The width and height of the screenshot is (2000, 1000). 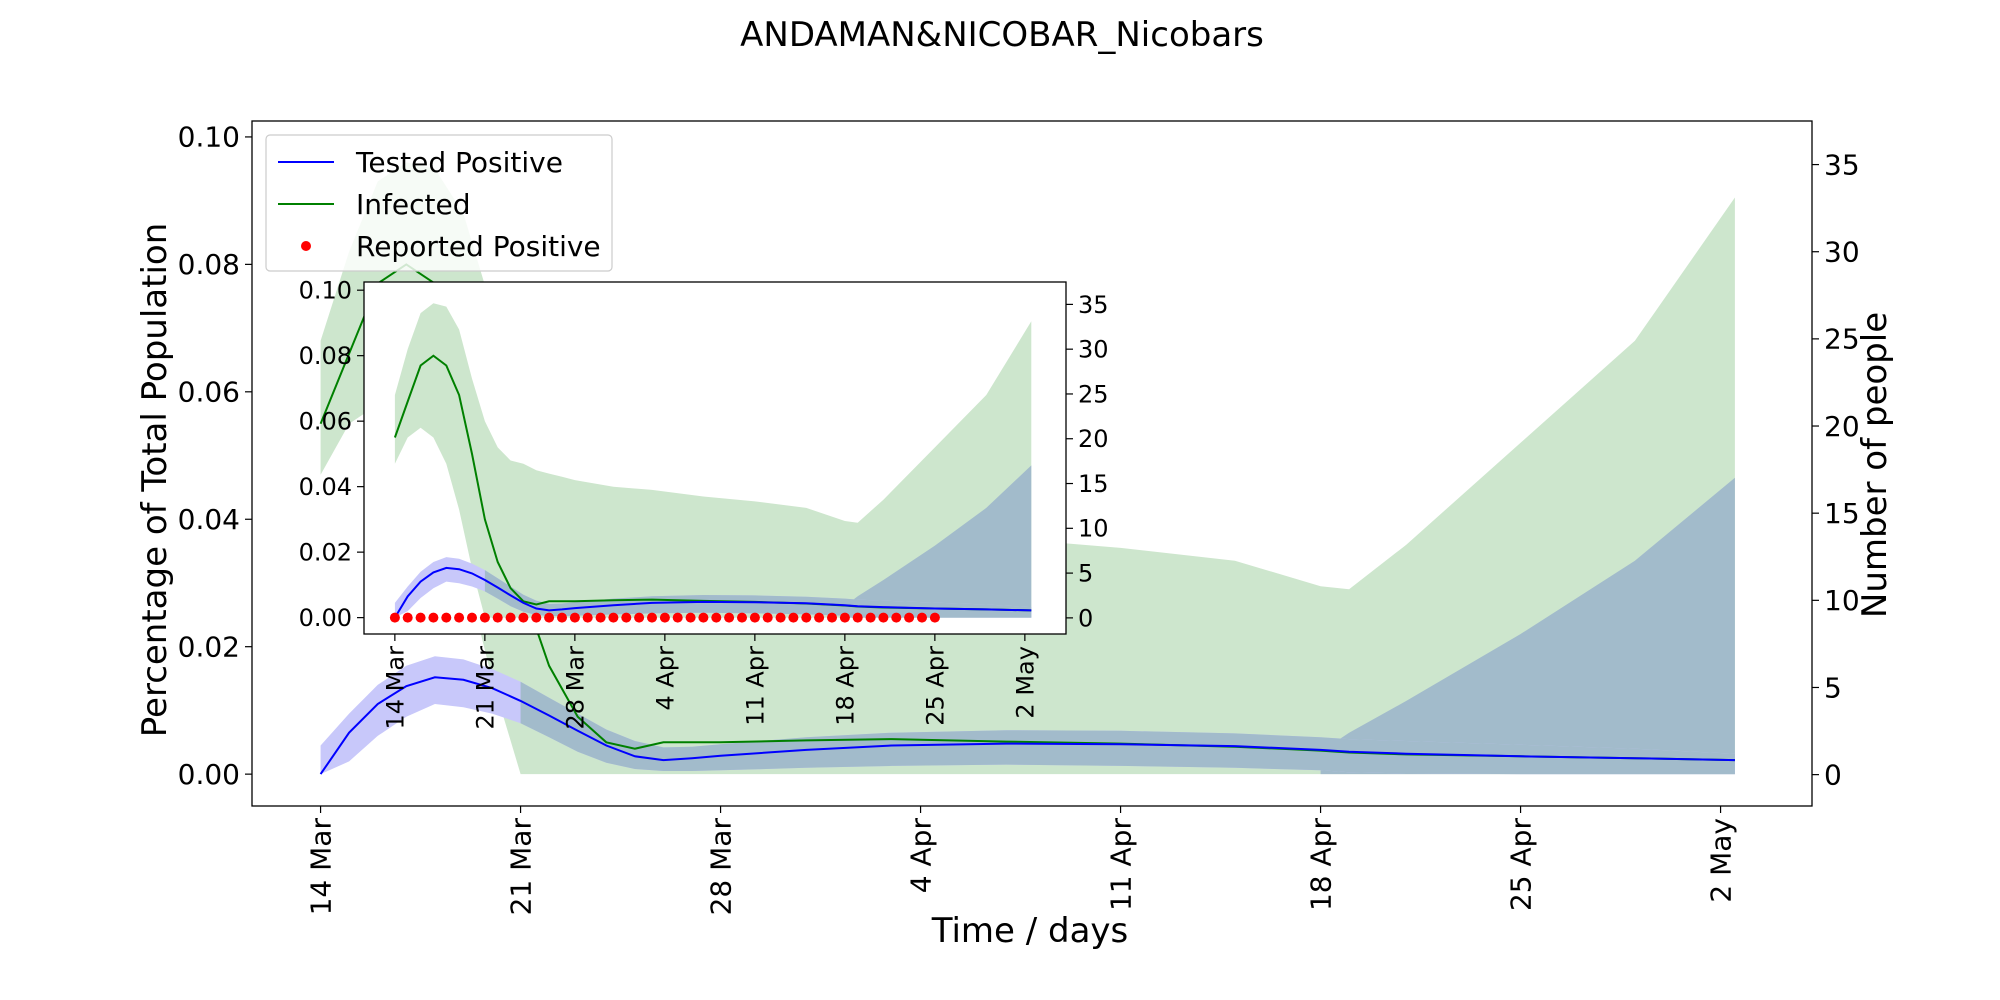 What do you see at coordinates (209, 137) in the screenshot?
I see `main-ytick-left-label: 0.10` at bounding box center [209, 137].